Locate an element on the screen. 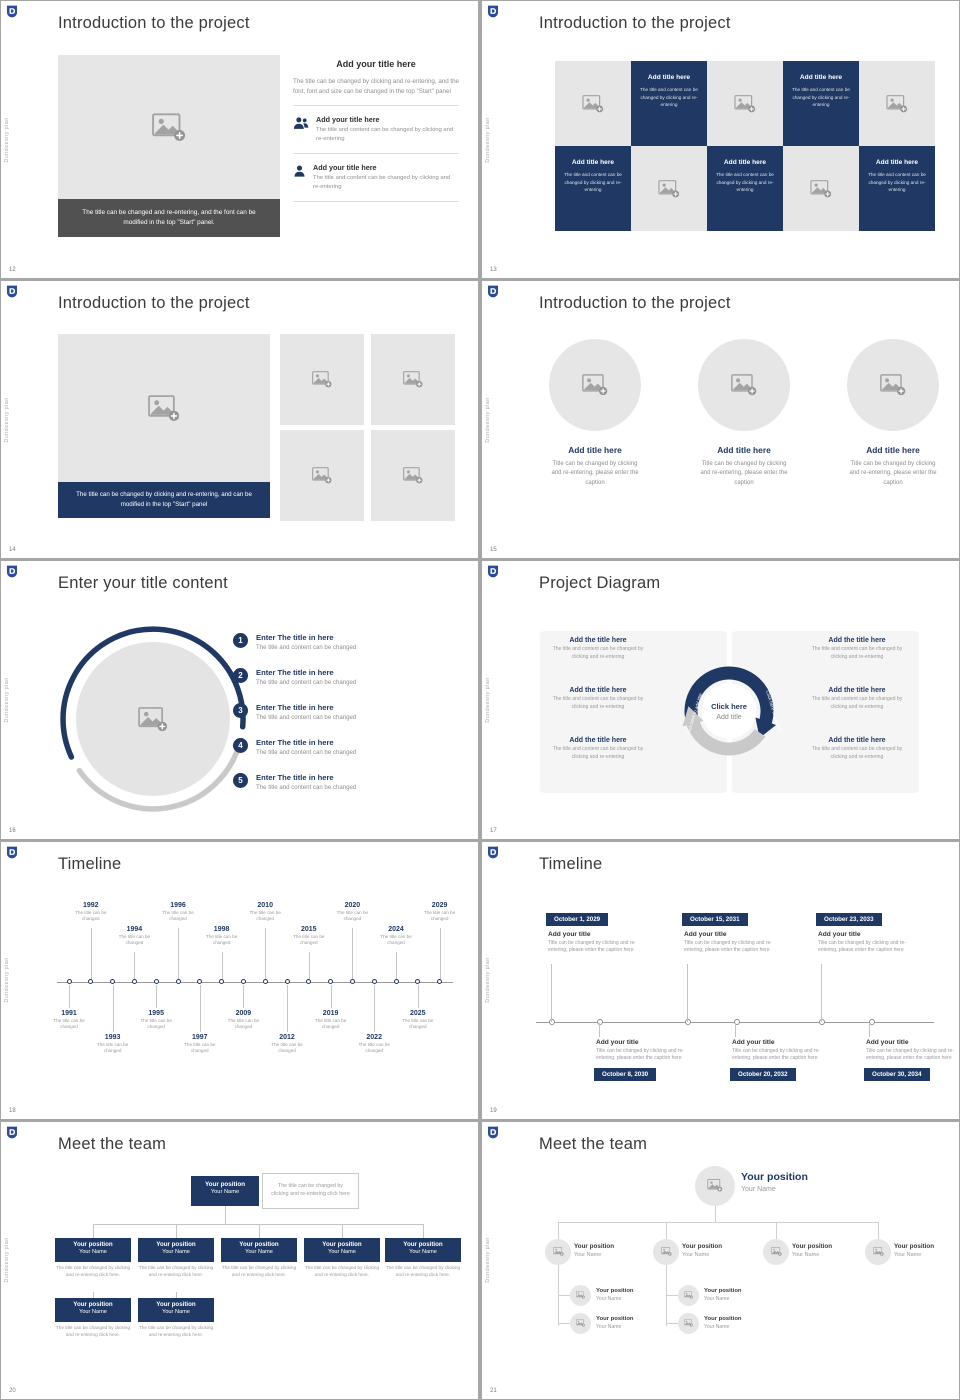  timeline-year: 2015 is located at coordinates (309, 929).